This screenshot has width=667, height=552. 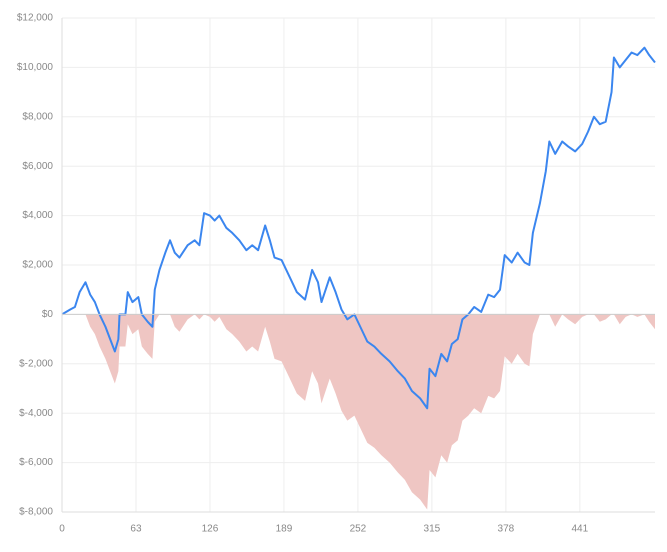 What do you see at coordinates (35, 18) in the screenshot?
I see `y-tick-label: $12,000` at bounding box center [35, 18].